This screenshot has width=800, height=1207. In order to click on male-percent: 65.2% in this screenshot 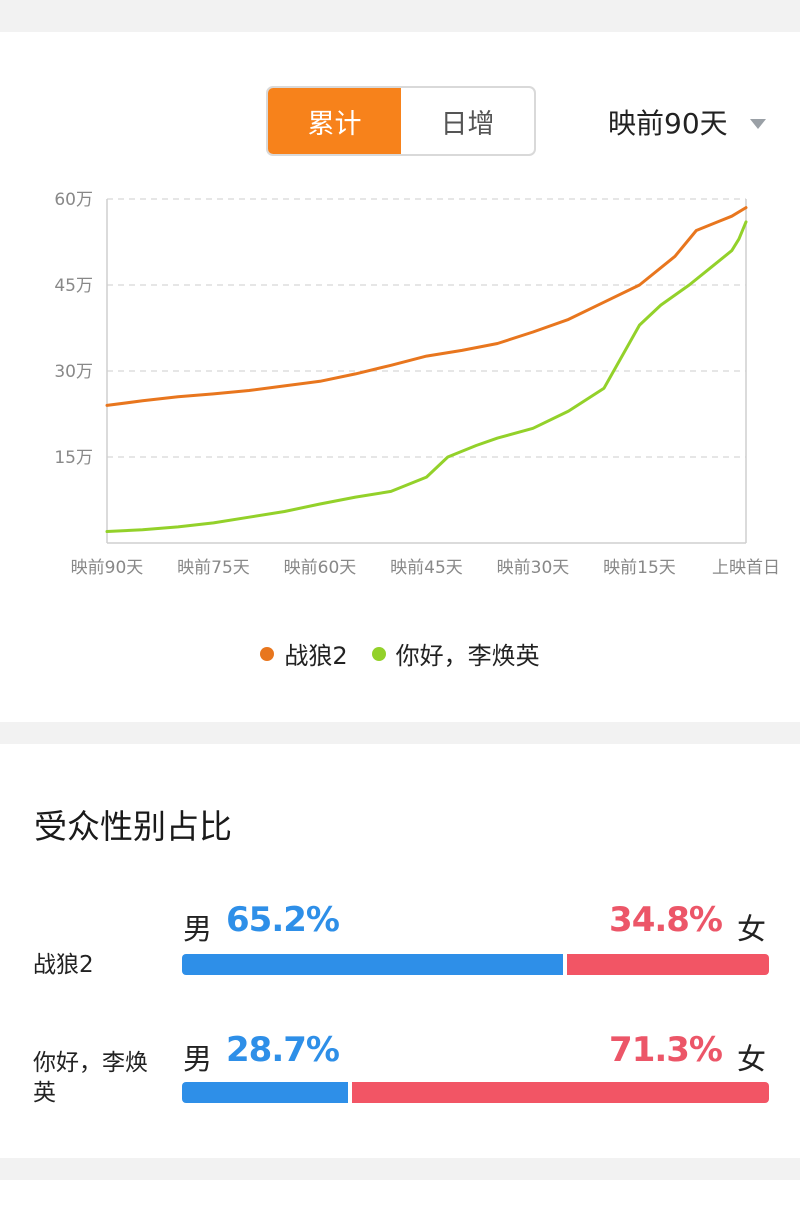, I will do `click(283, 920)`.